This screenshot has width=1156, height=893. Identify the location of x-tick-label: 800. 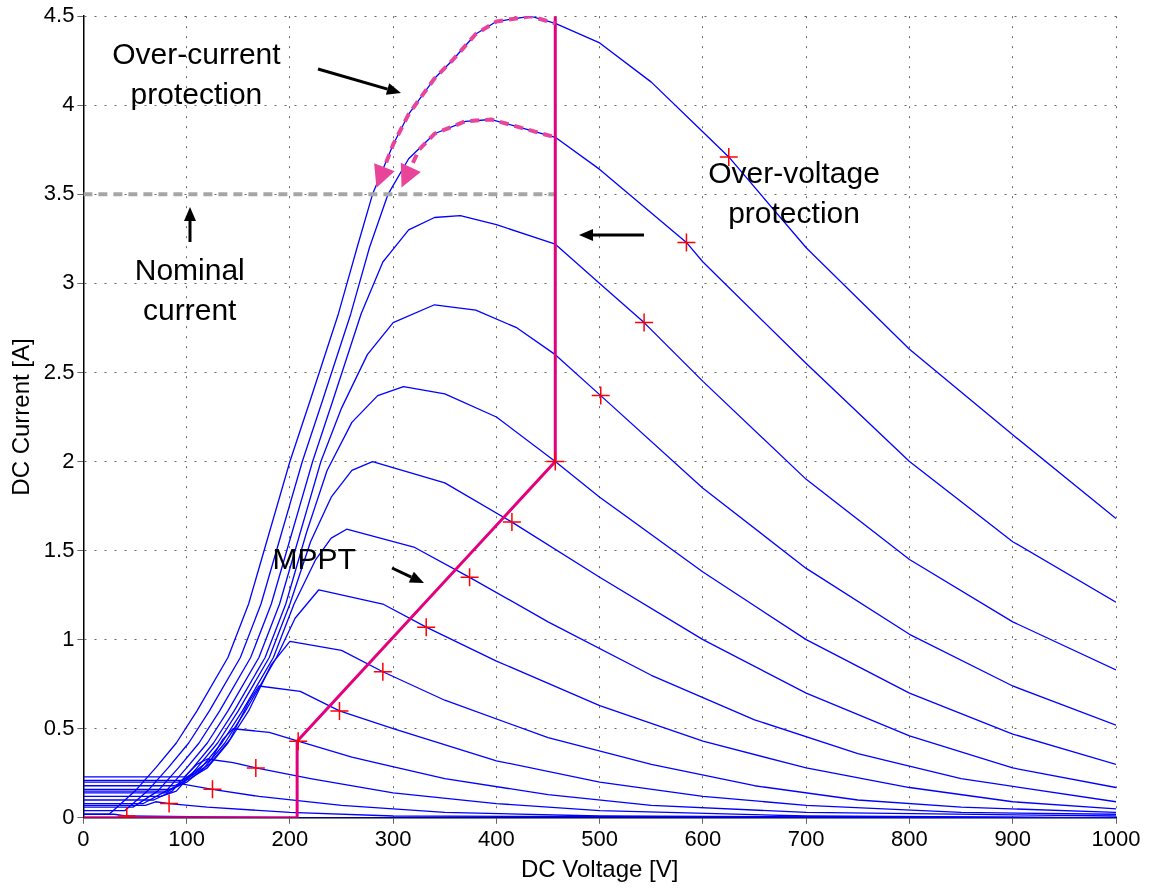
(909, 839).